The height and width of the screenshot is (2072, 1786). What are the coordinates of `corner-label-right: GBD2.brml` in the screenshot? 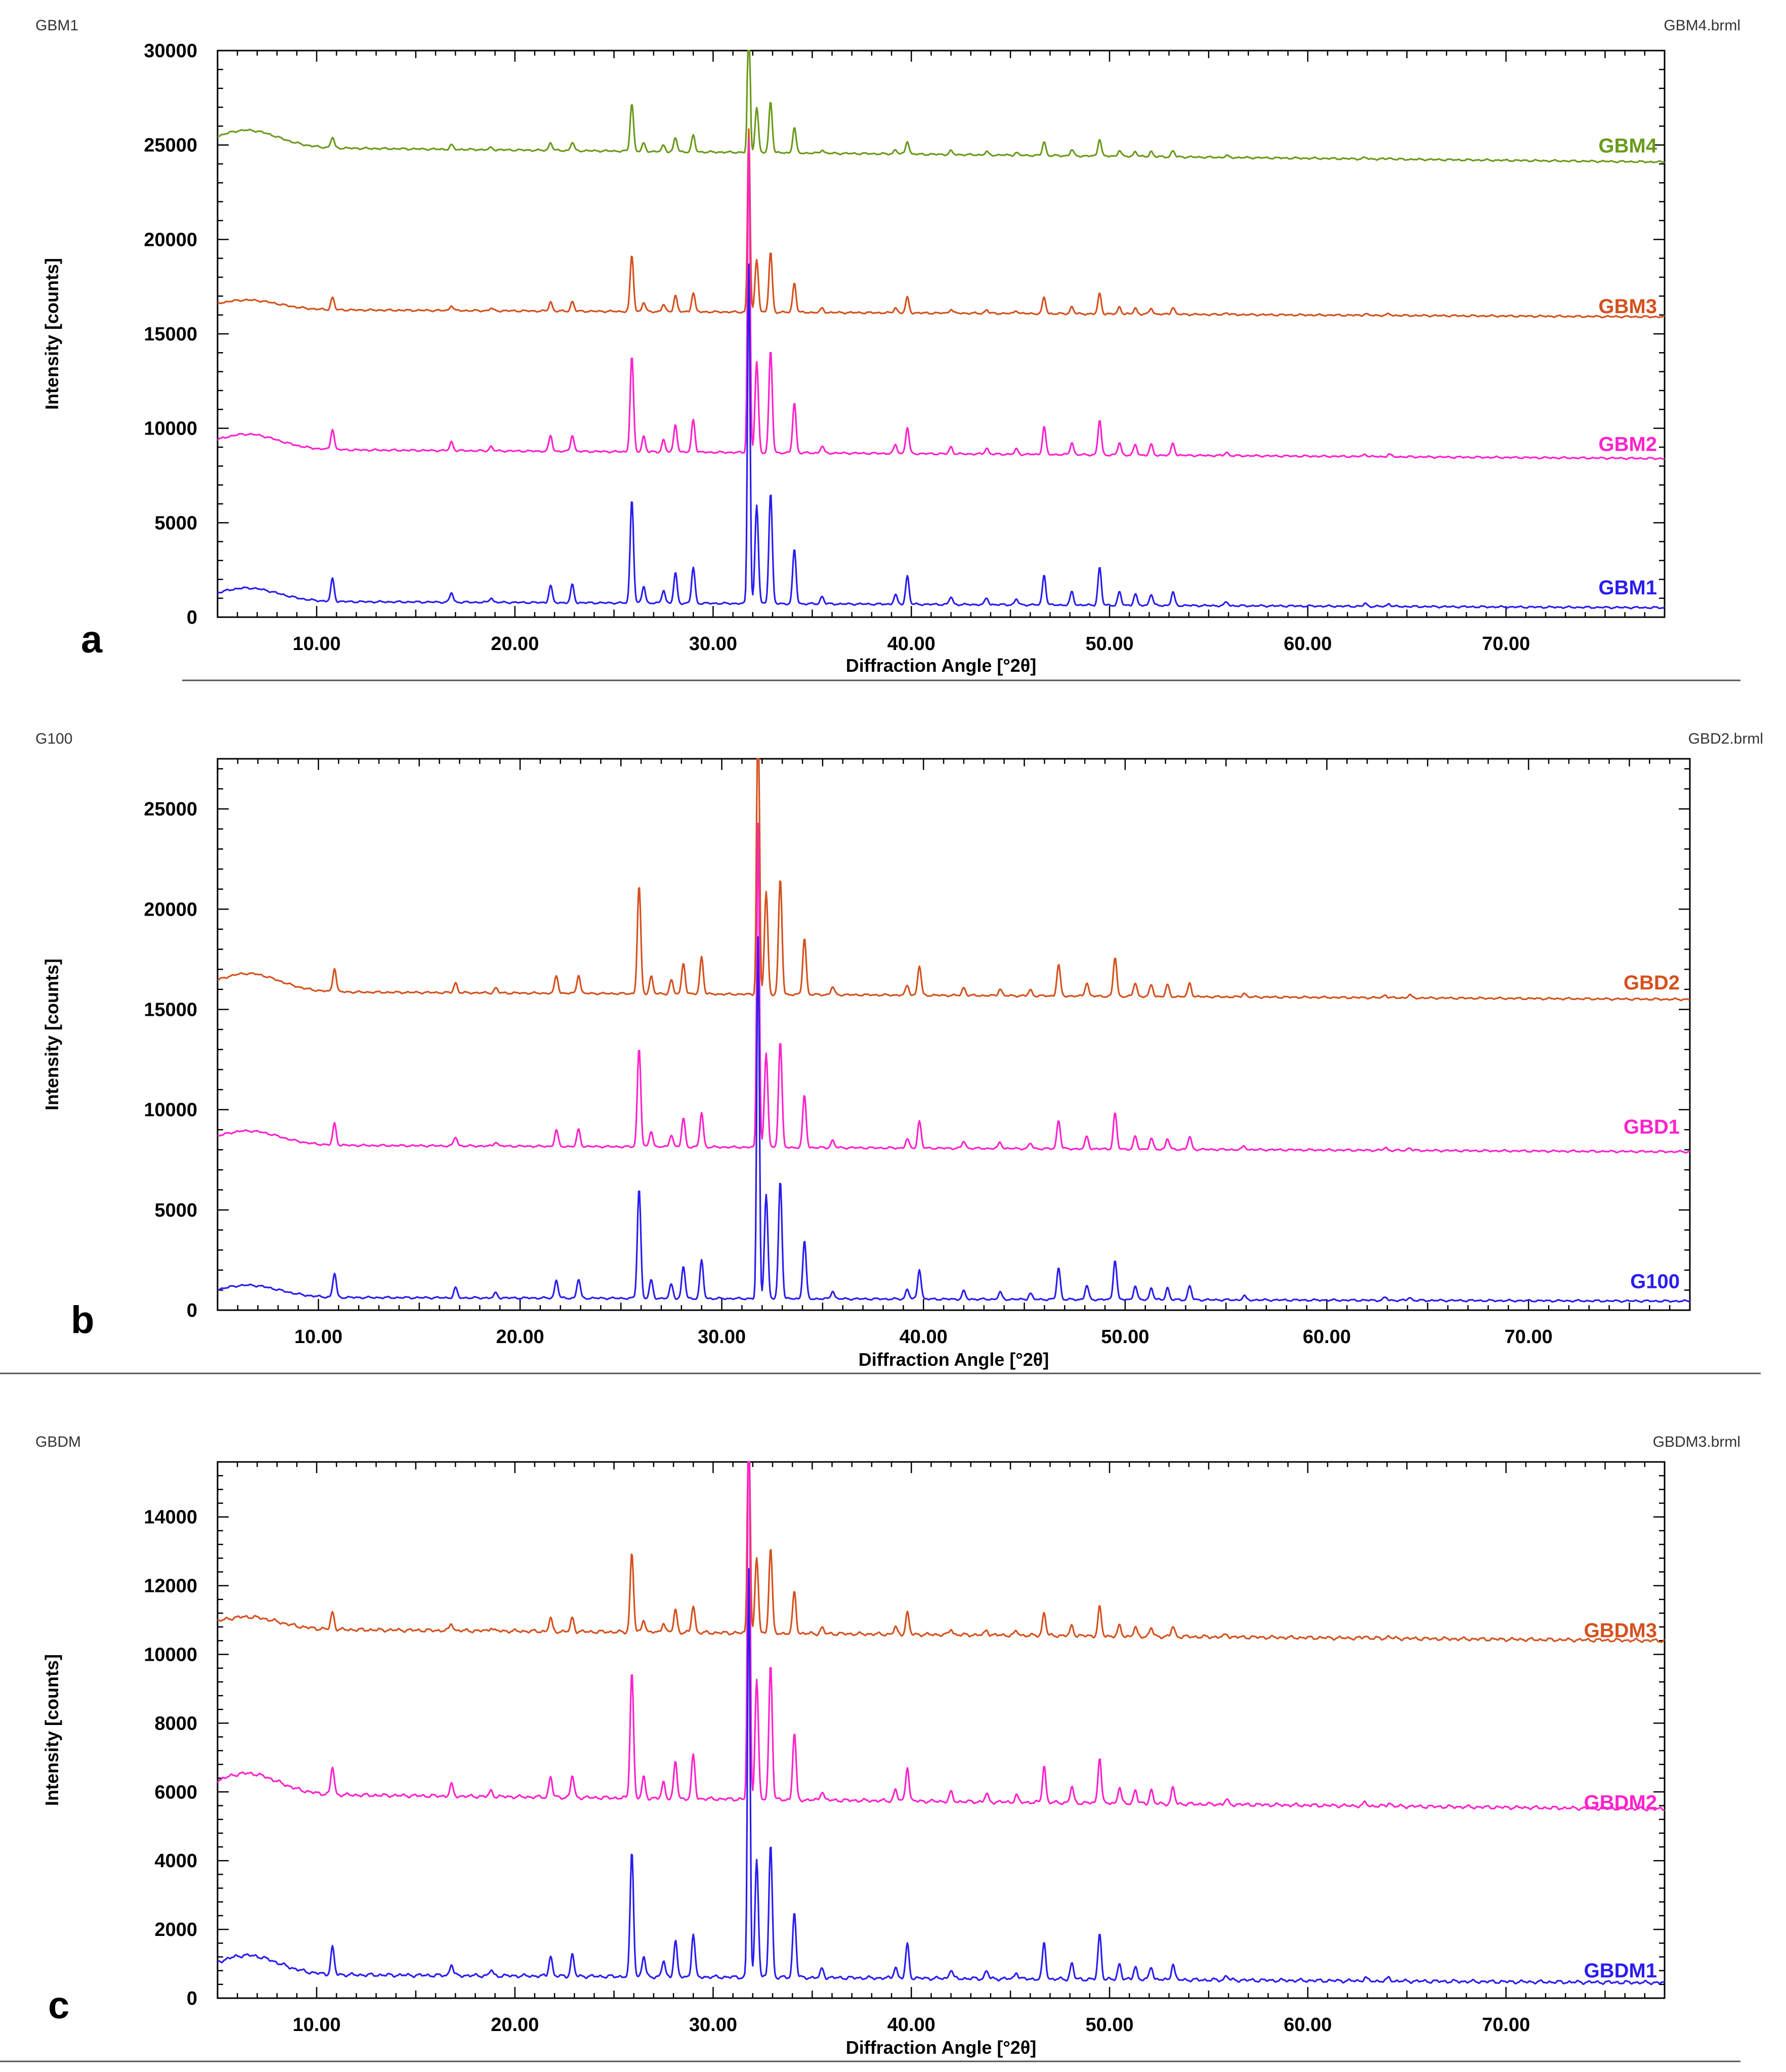 It's located at (1726, 738).